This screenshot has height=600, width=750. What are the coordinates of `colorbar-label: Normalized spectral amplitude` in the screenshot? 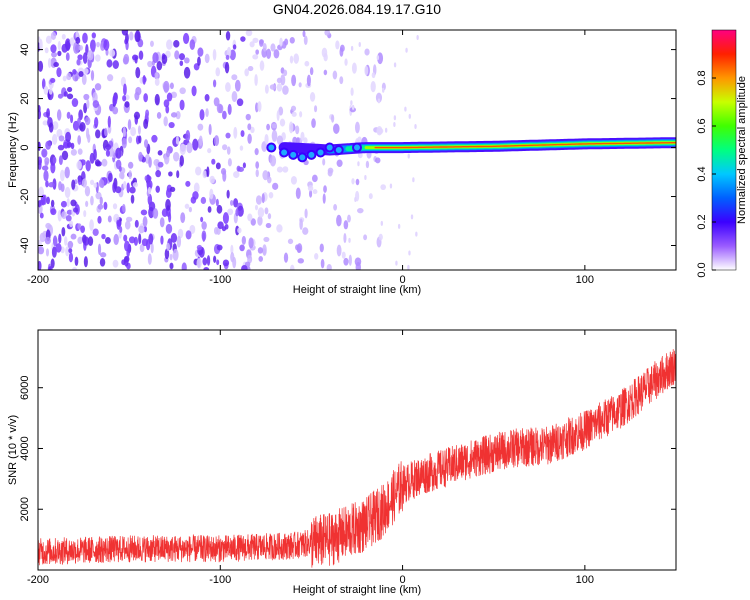 It's located at (742, 150).